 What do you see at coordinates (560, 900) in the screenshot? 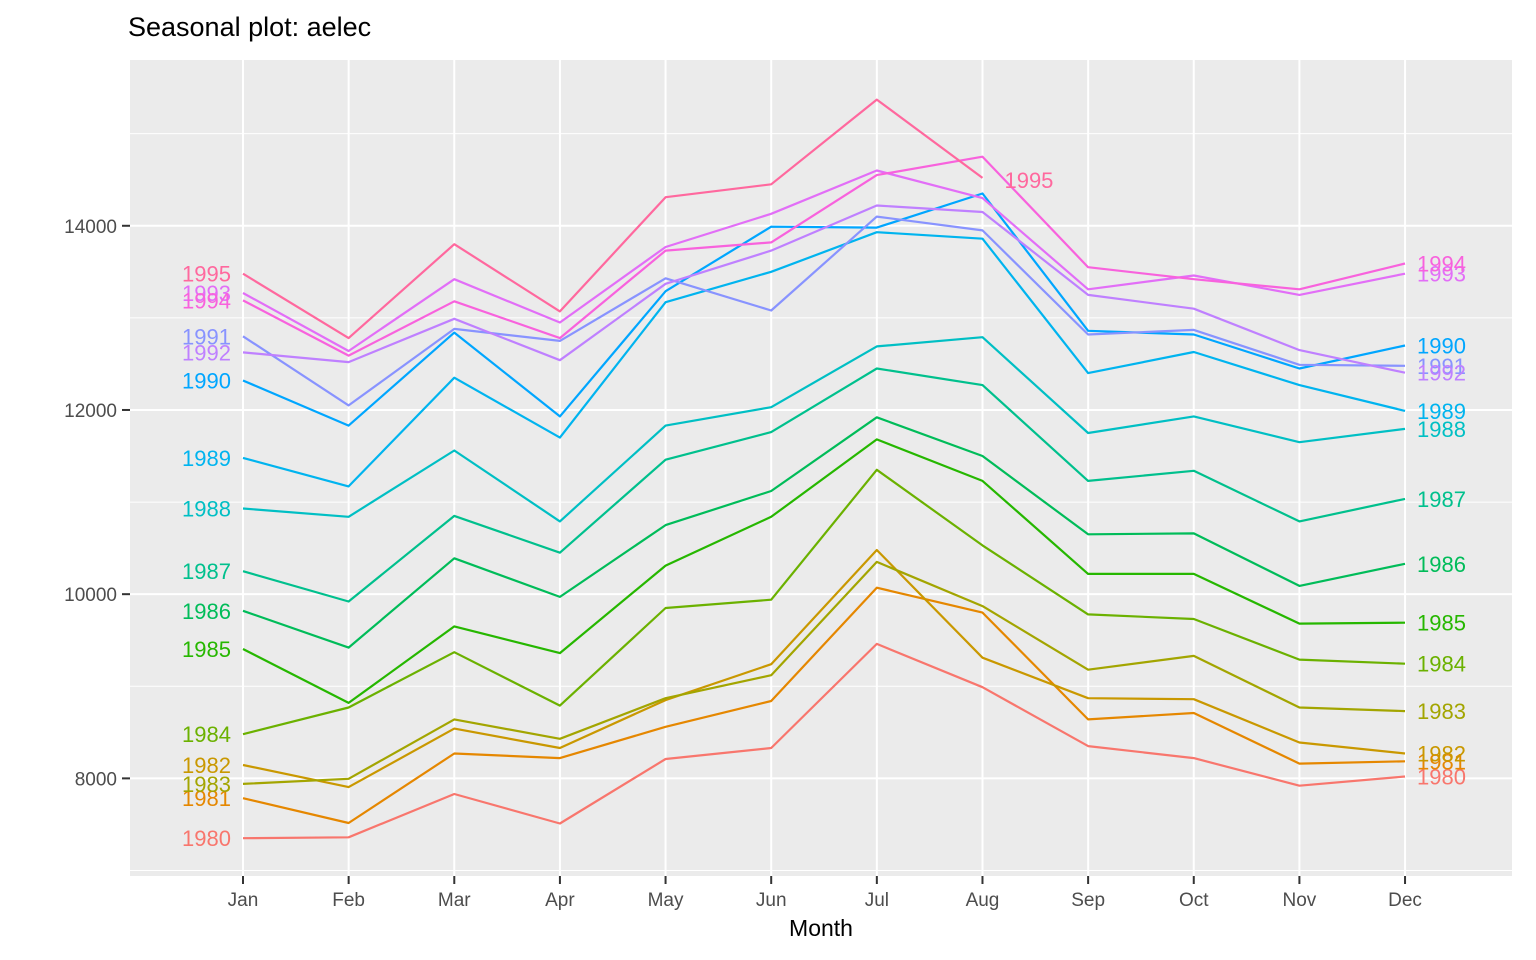
I see `x-axis-label: Apr` at bounding box center [560, 900].